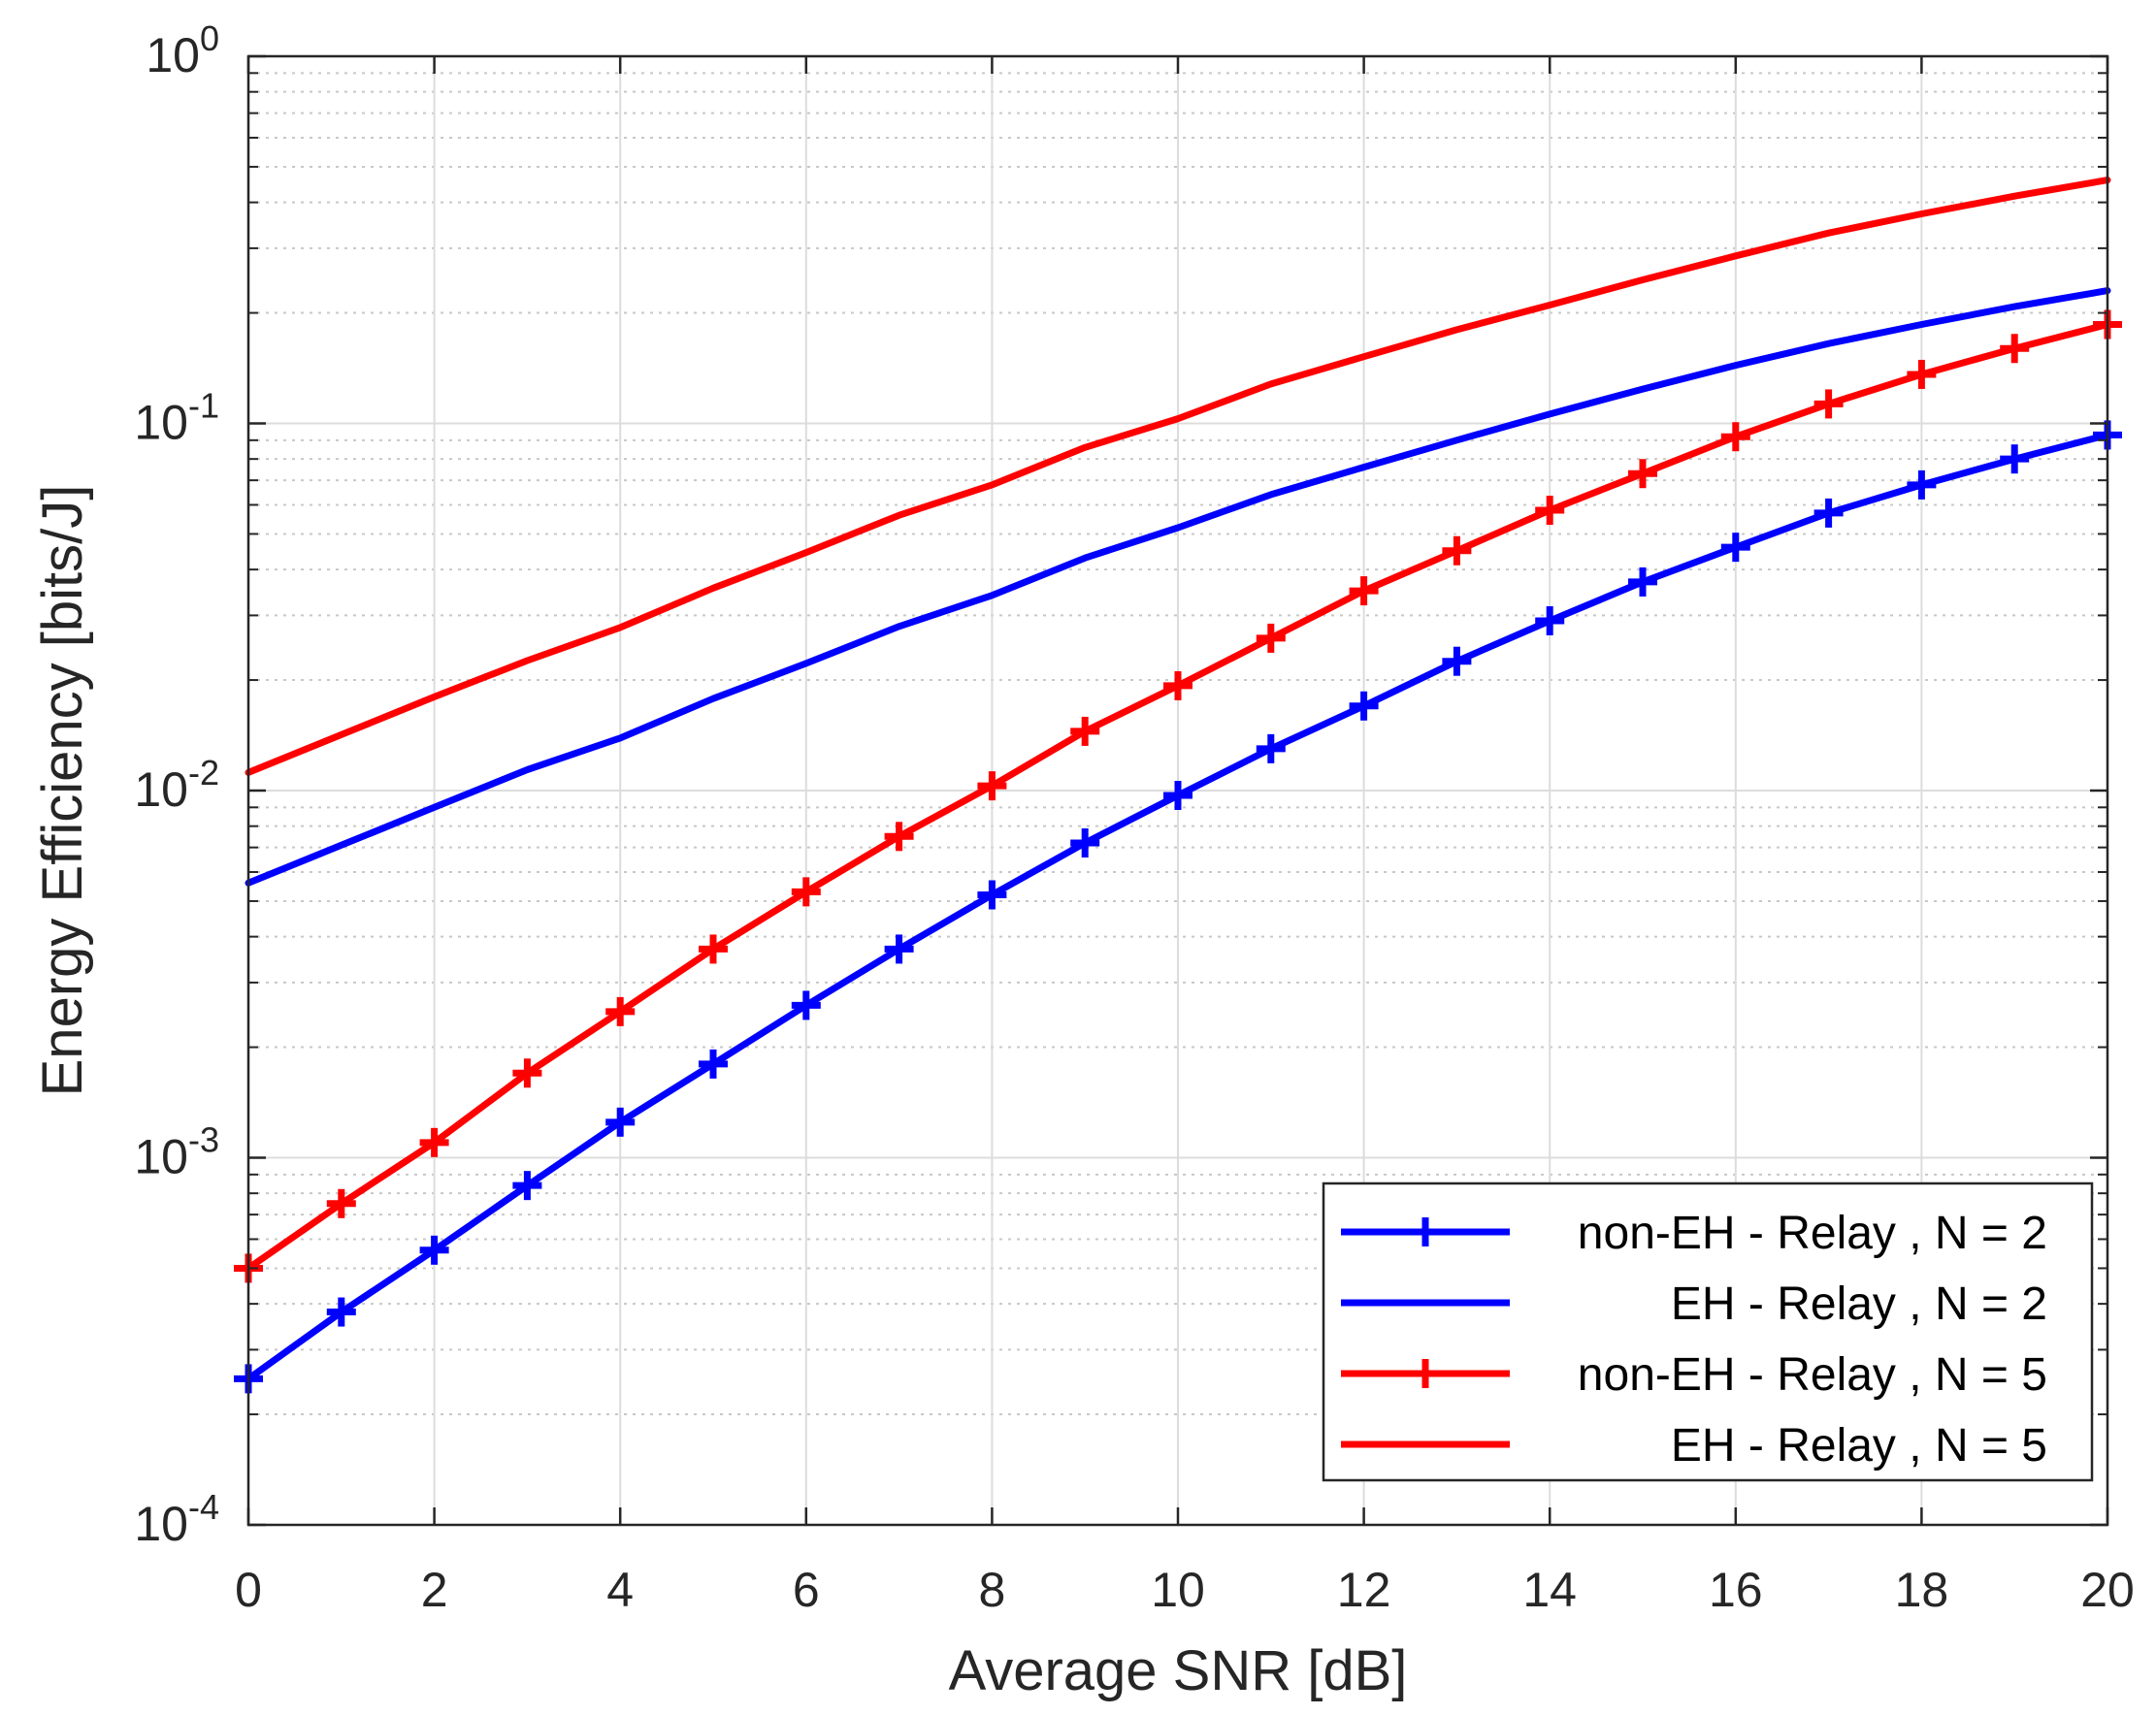  What do you see at coordinates (2107, 1590) in the screenshot?
I see `x-tick-label: 20` at bounding box center [2107, 1590].